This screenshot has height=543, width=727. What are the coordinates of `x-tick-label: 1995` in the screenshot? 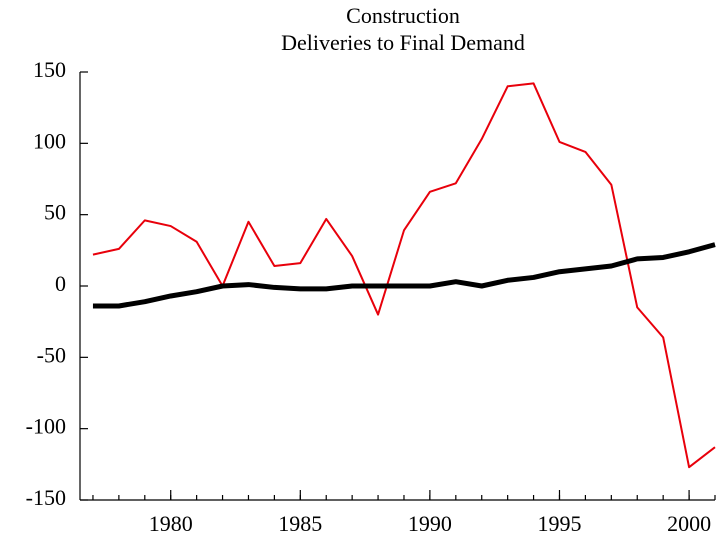 It's located at (559, 523).